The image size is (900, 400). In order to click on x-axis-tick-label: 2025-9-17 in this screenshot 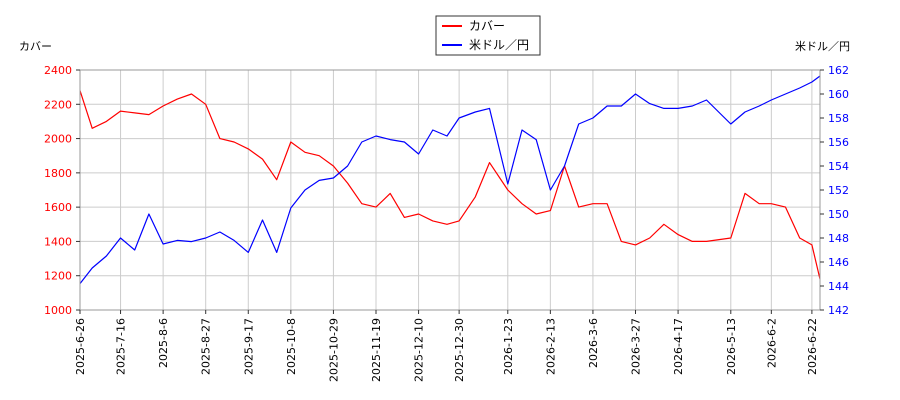, I will do `click(248, 346)`.